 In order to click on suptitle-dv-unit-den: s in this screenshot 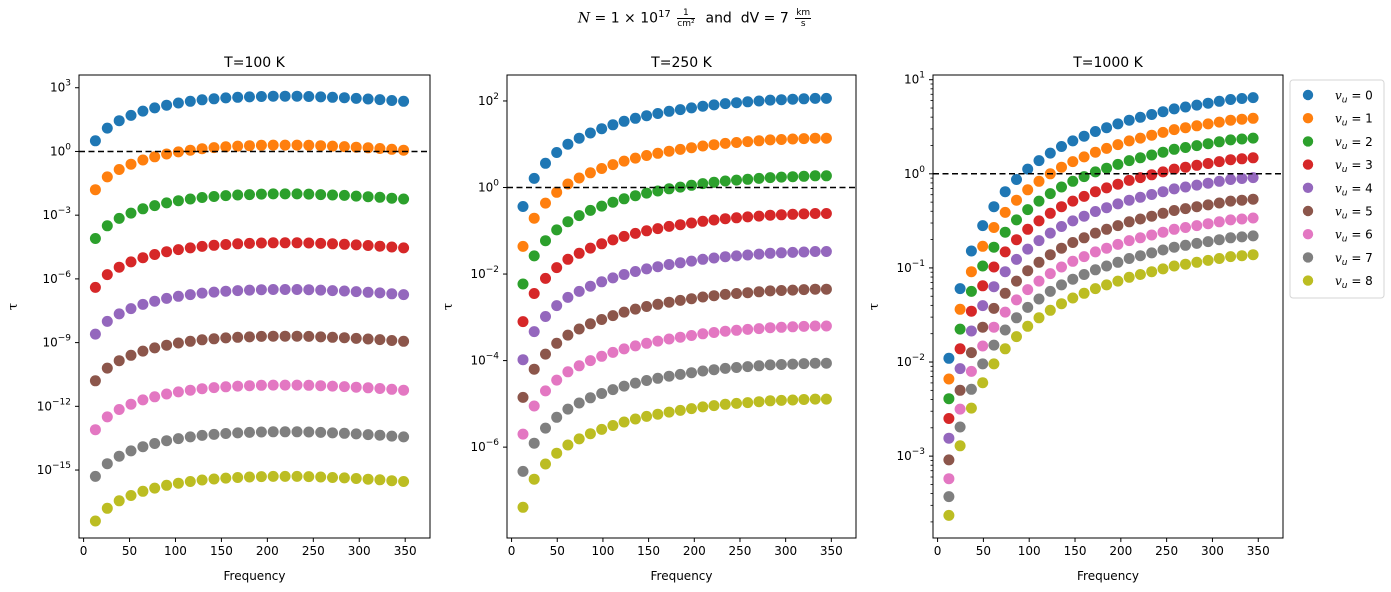, I will do `click(803, 24)`.